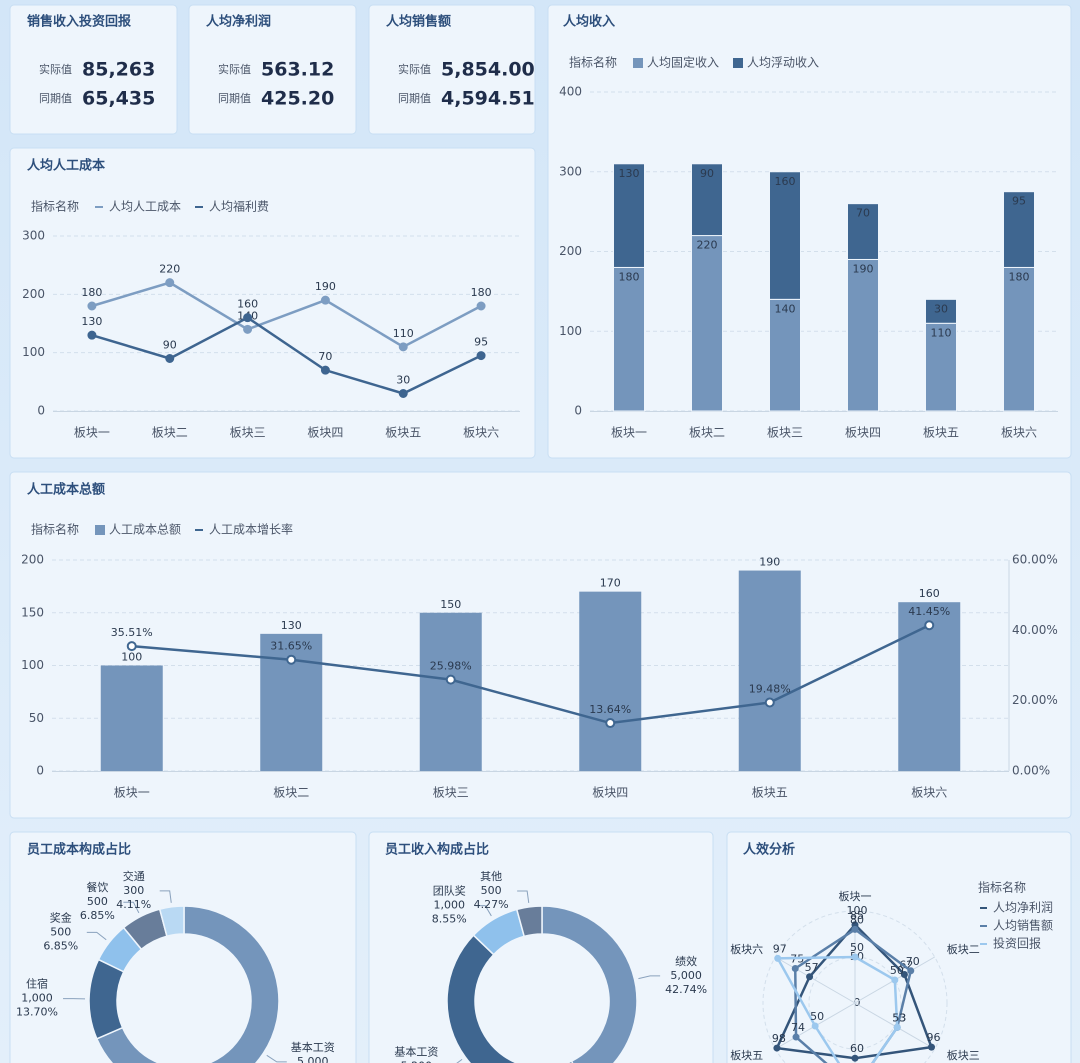 This screenshot has width=1080, height=1063. Describe the element at coordinates (37, 984) in the screenshot. I see `slice-label: 住宿` at that location.